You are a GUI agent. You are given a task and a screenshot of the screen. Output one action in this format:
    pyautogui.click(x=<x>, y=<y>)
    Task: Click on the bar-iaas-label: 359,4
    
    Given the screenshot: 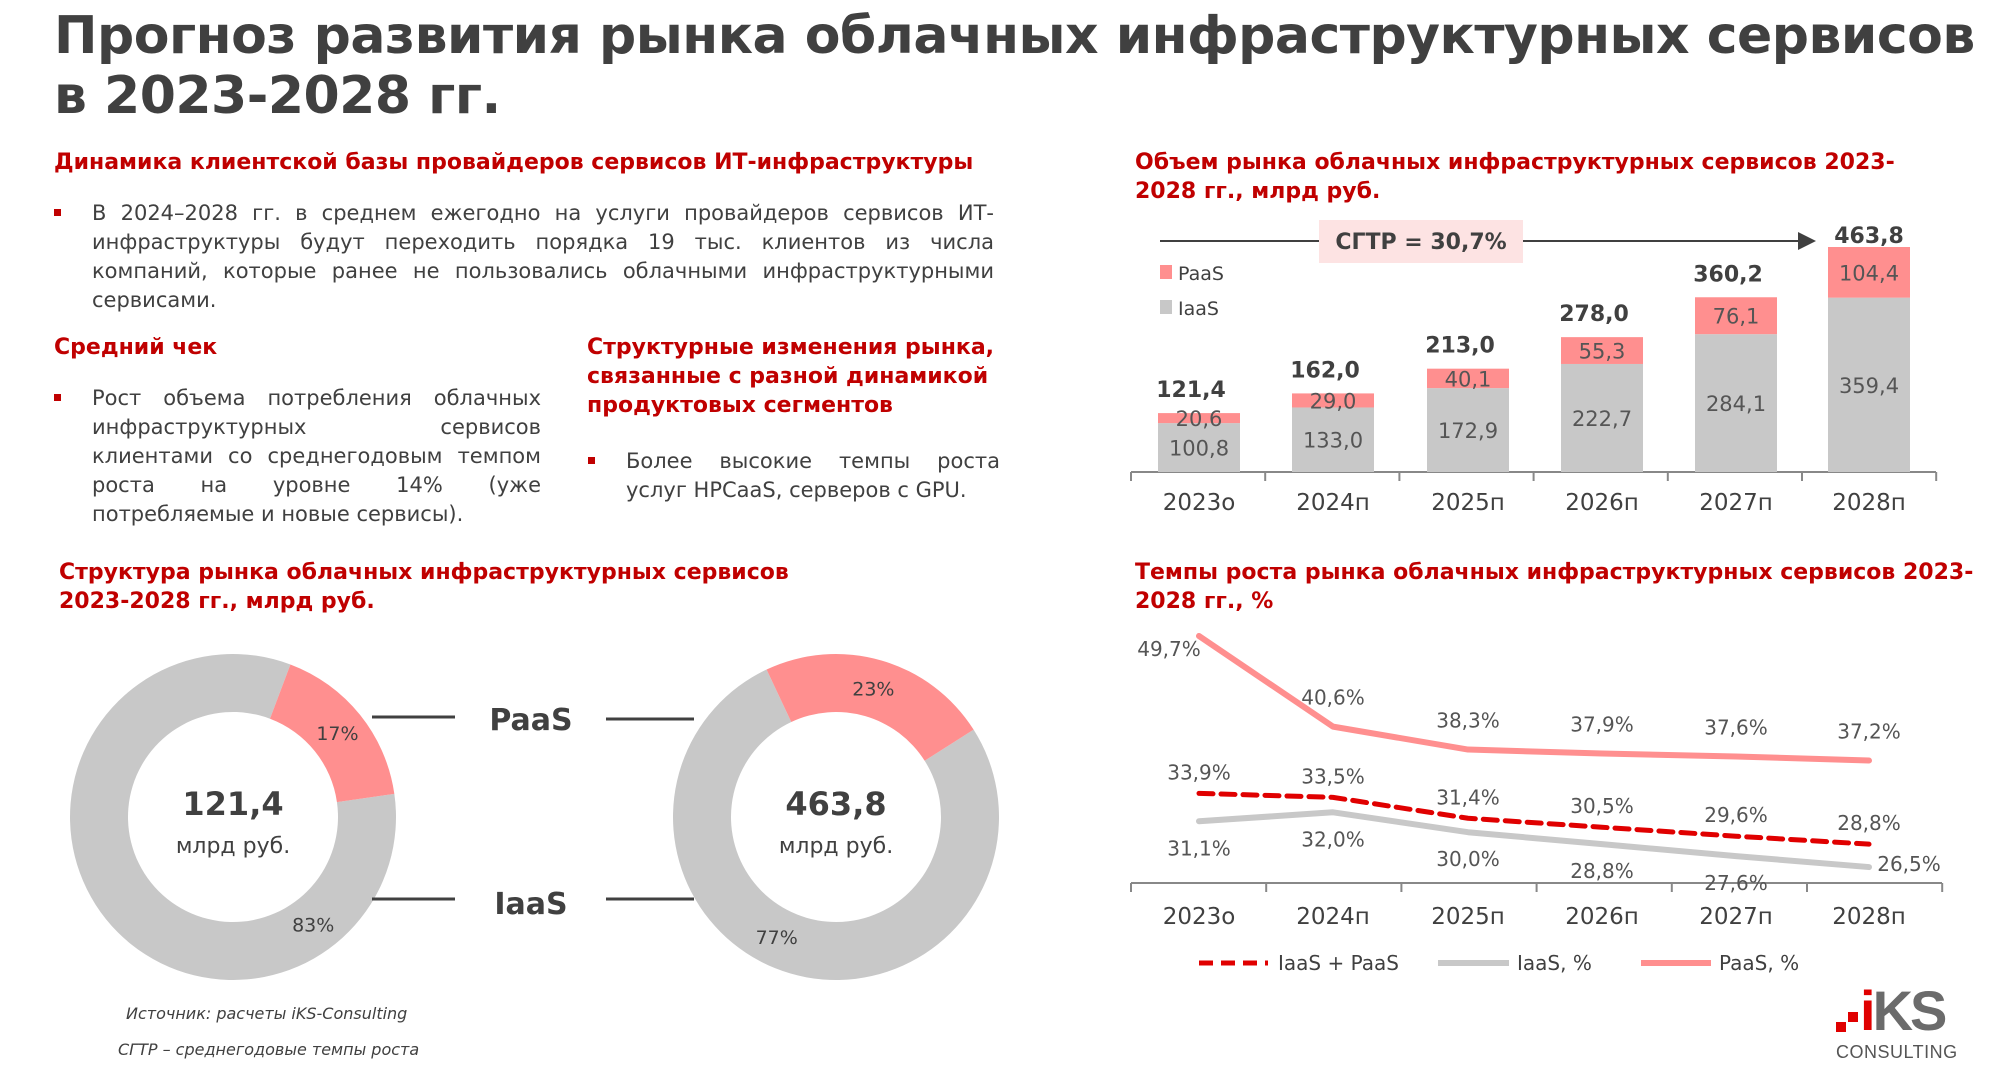 What is the action you would take?
    pyautogui.click(x=1869, y=386)
    